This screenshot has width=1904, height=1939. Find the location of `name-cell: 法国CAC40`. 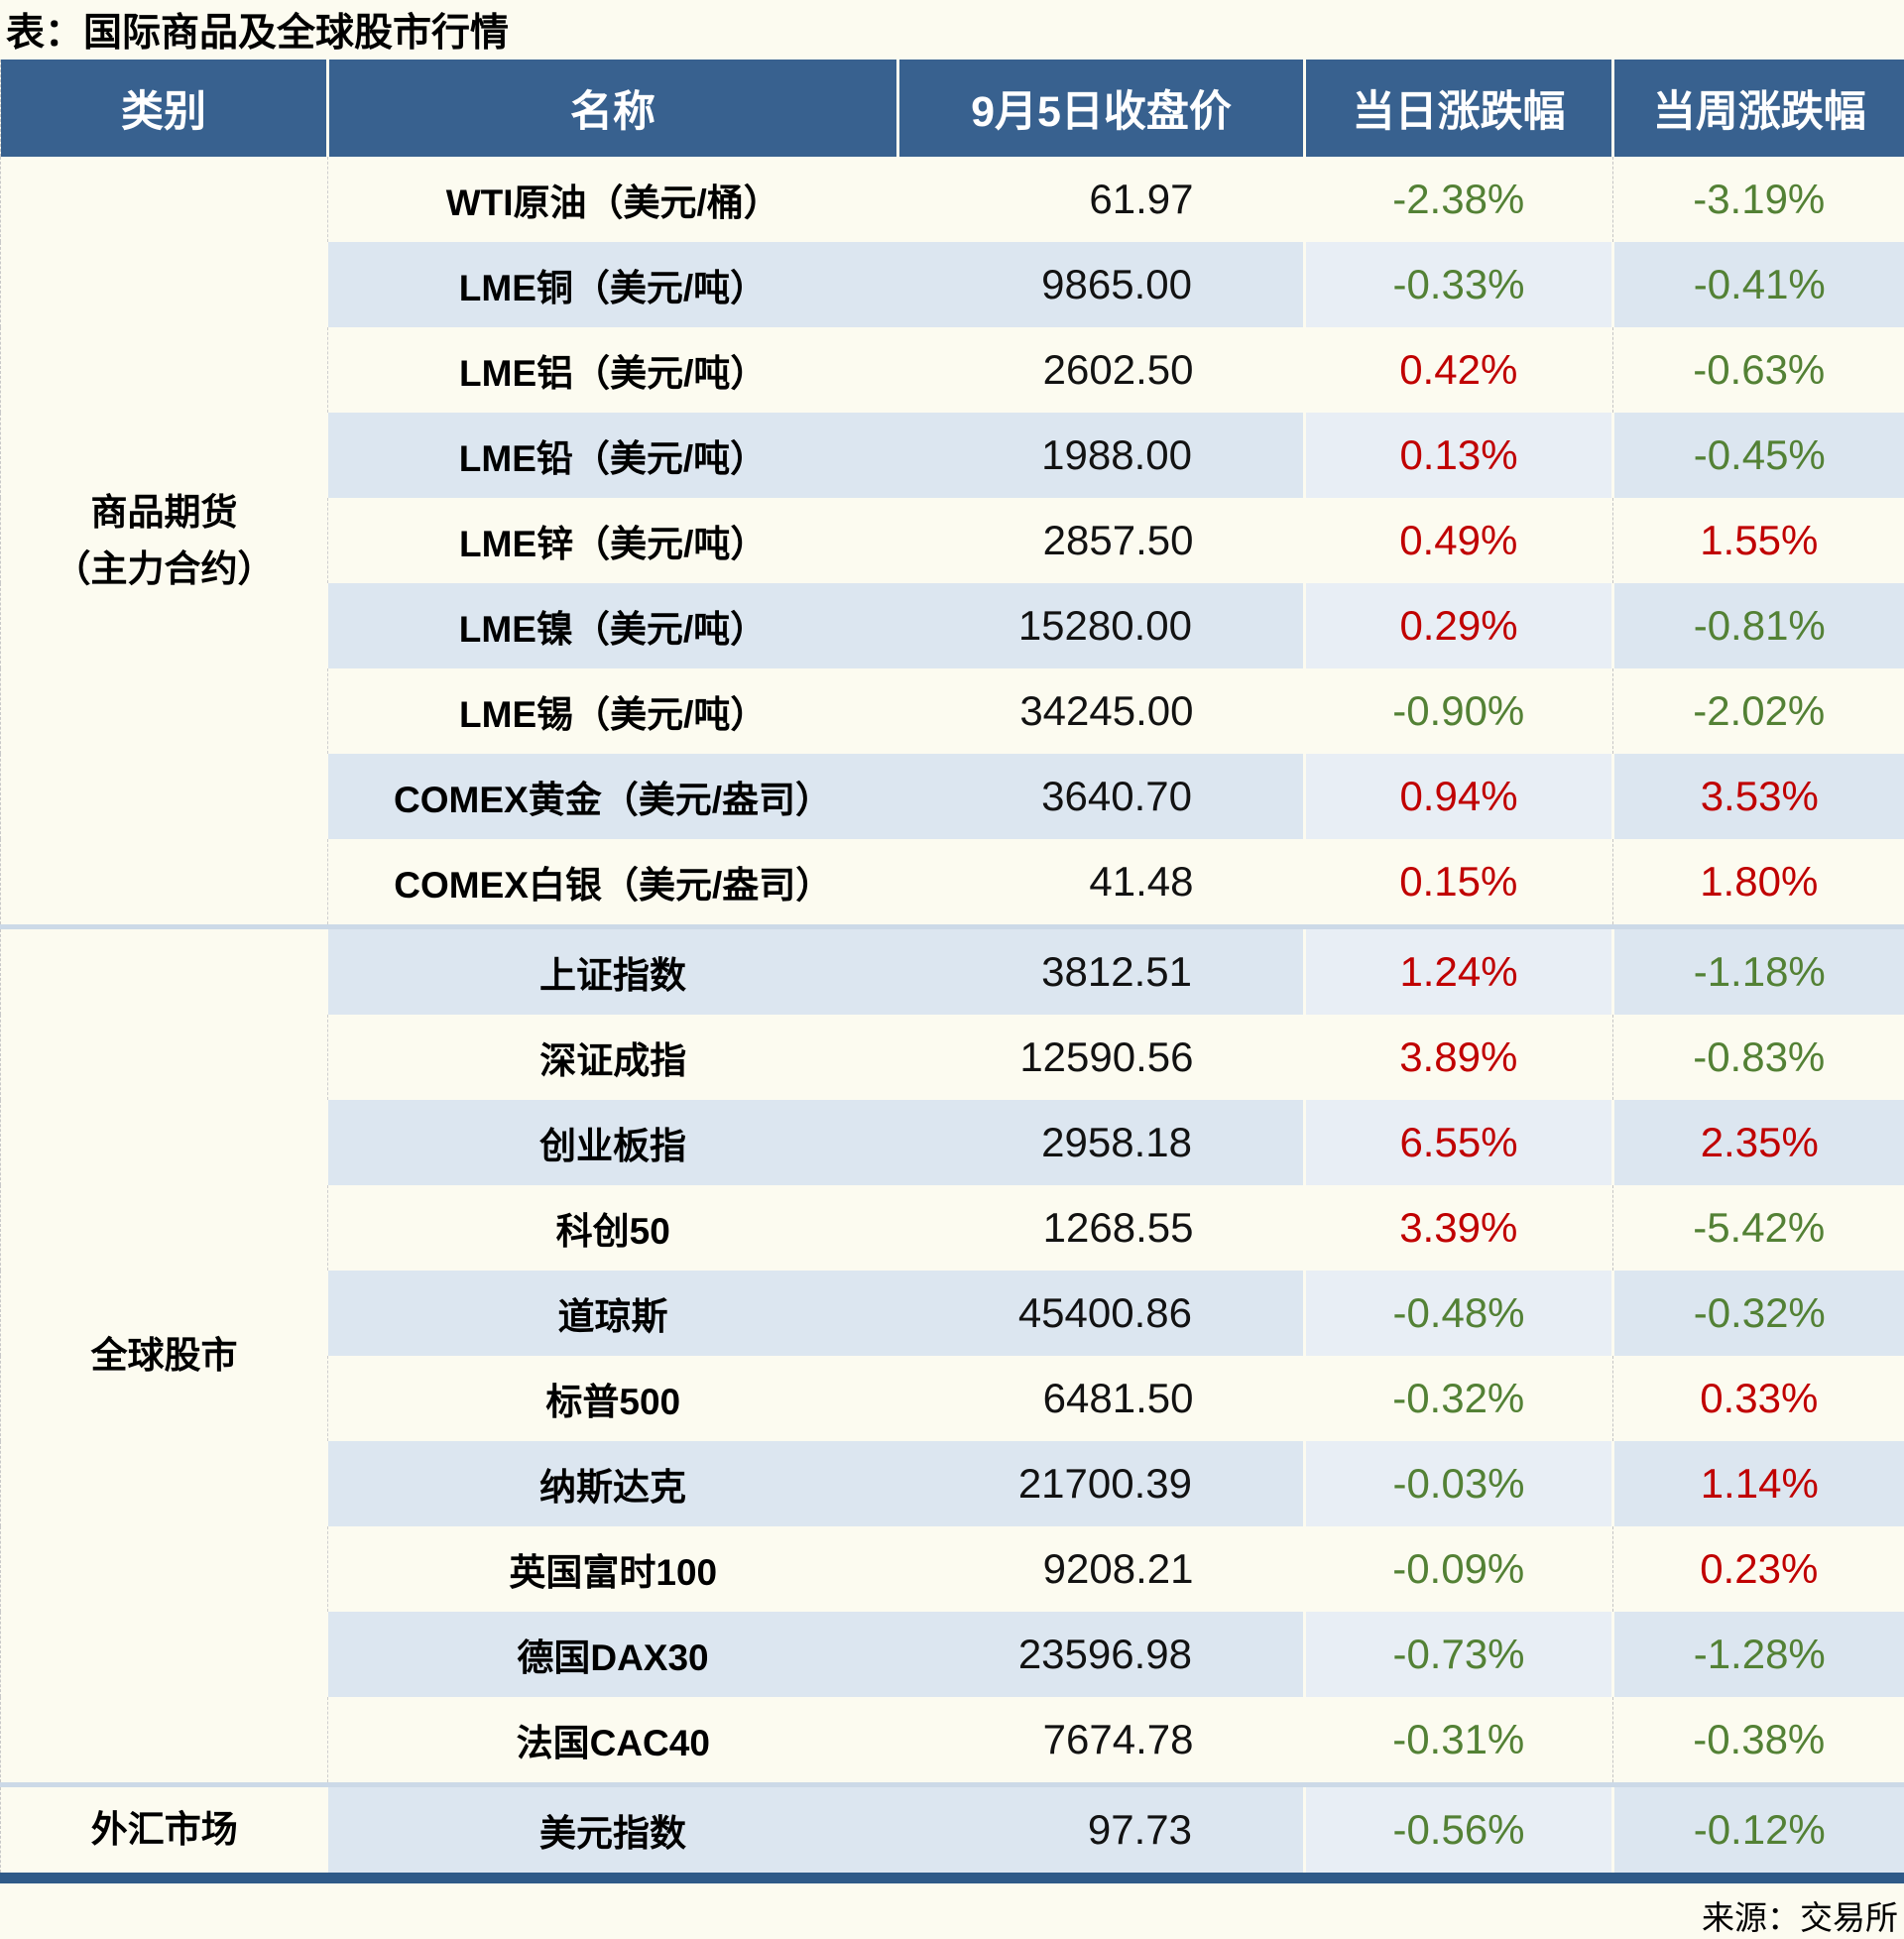

name-cell: 法国CAC40 is located at coordinates (613, 1741).